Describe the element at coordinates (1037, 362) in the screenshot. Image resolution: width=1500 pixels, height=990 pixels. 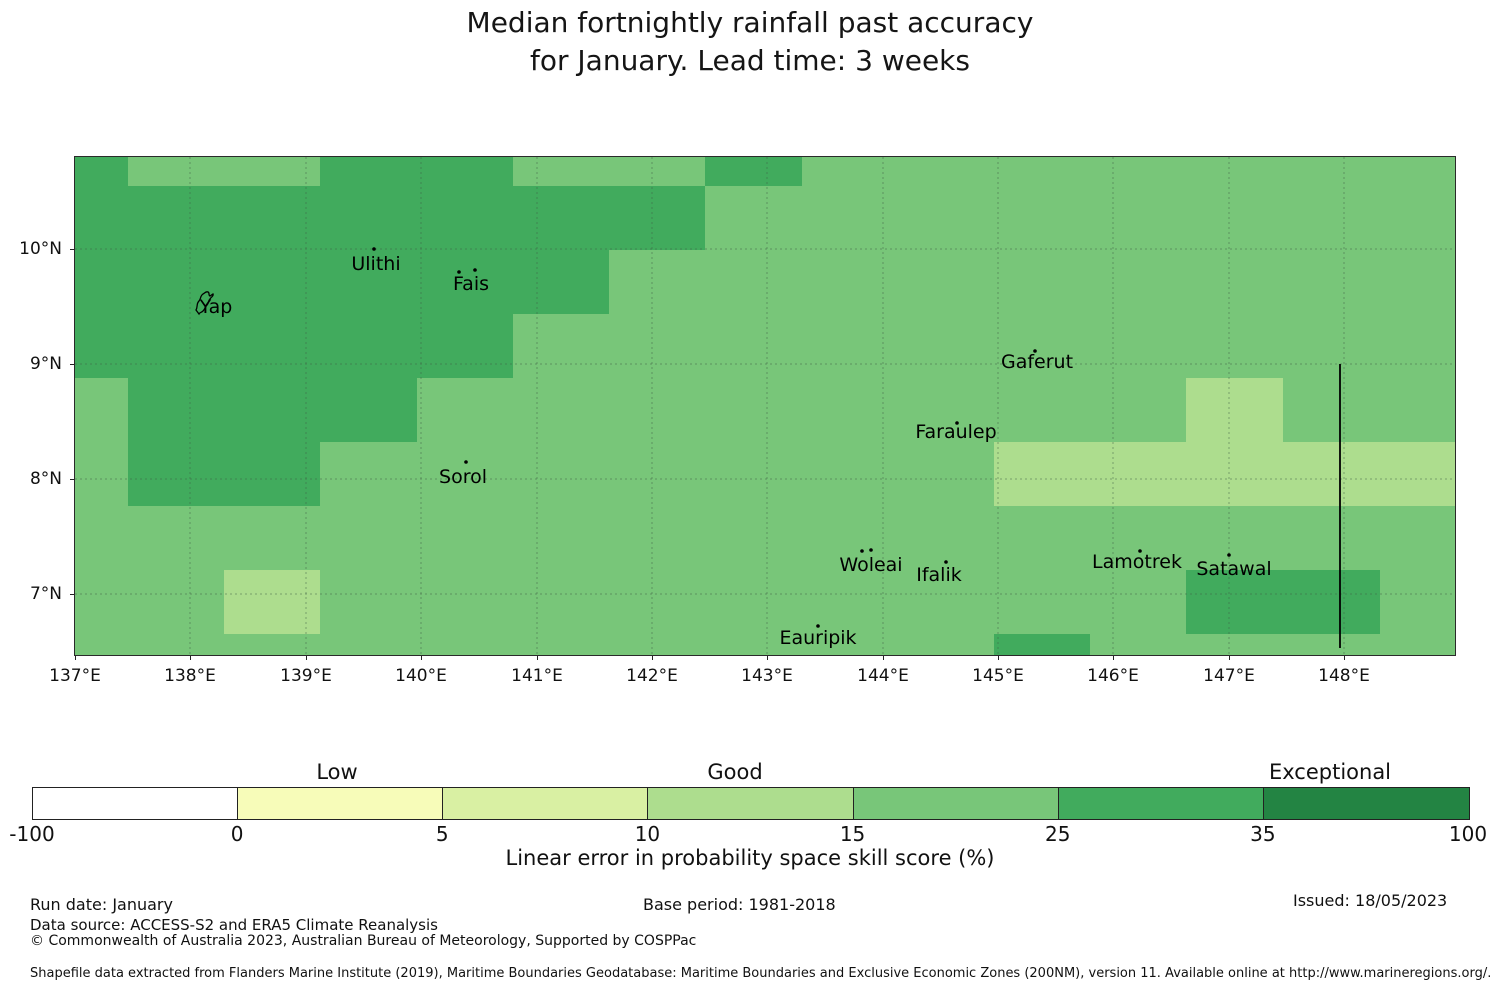
I see `island-label-gaferut: Gaferut` at that location.